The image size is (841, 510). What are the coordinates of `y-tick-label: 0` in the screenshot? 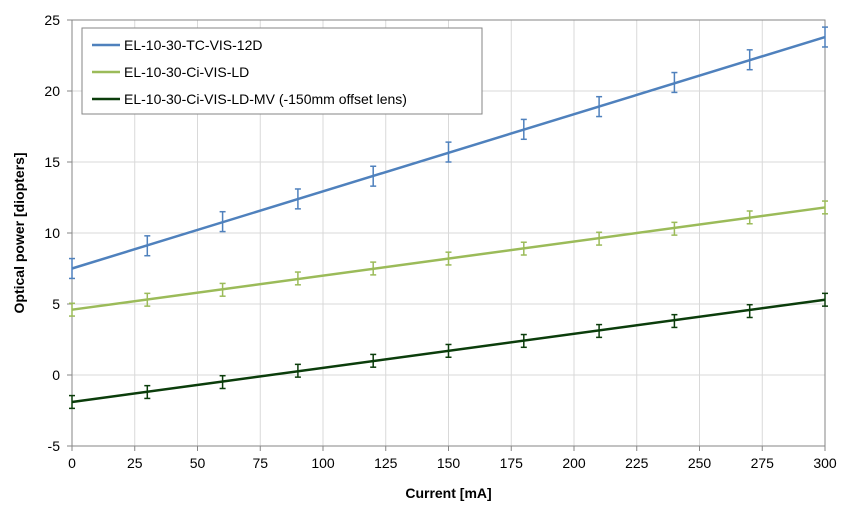 It's located at (56, 375).